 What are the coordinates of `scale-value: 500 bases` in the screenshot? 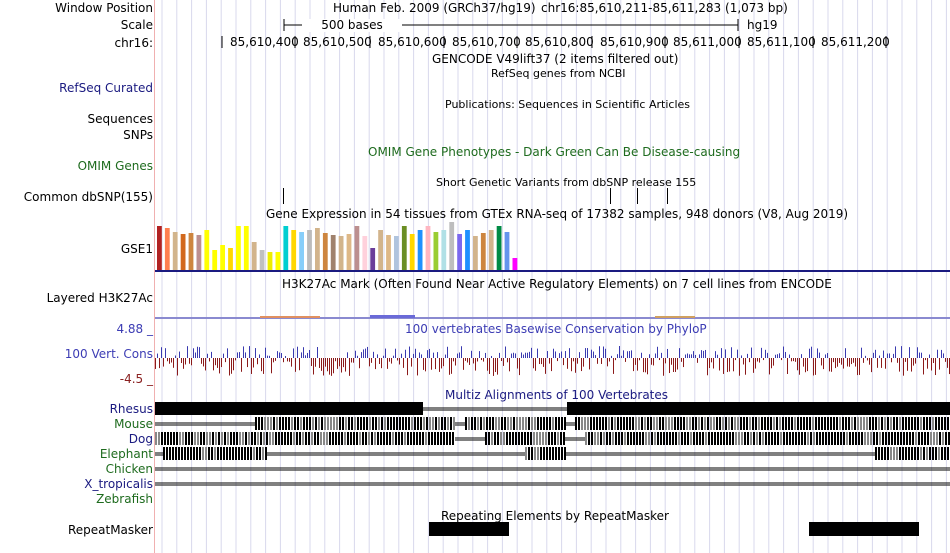 It's located at (352, 25).